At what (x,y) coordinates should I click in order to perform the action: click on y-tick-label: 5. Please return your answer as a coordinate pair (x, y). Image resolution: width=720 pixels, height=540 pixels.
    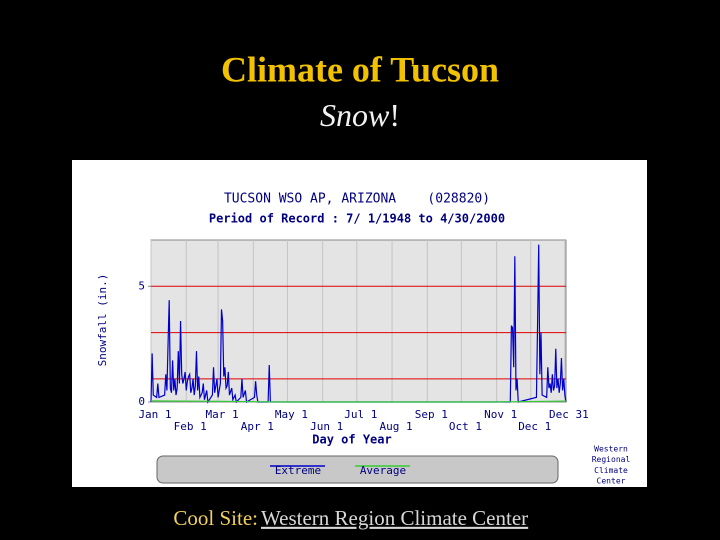
    Looking at the image, I should click on (141, 285).